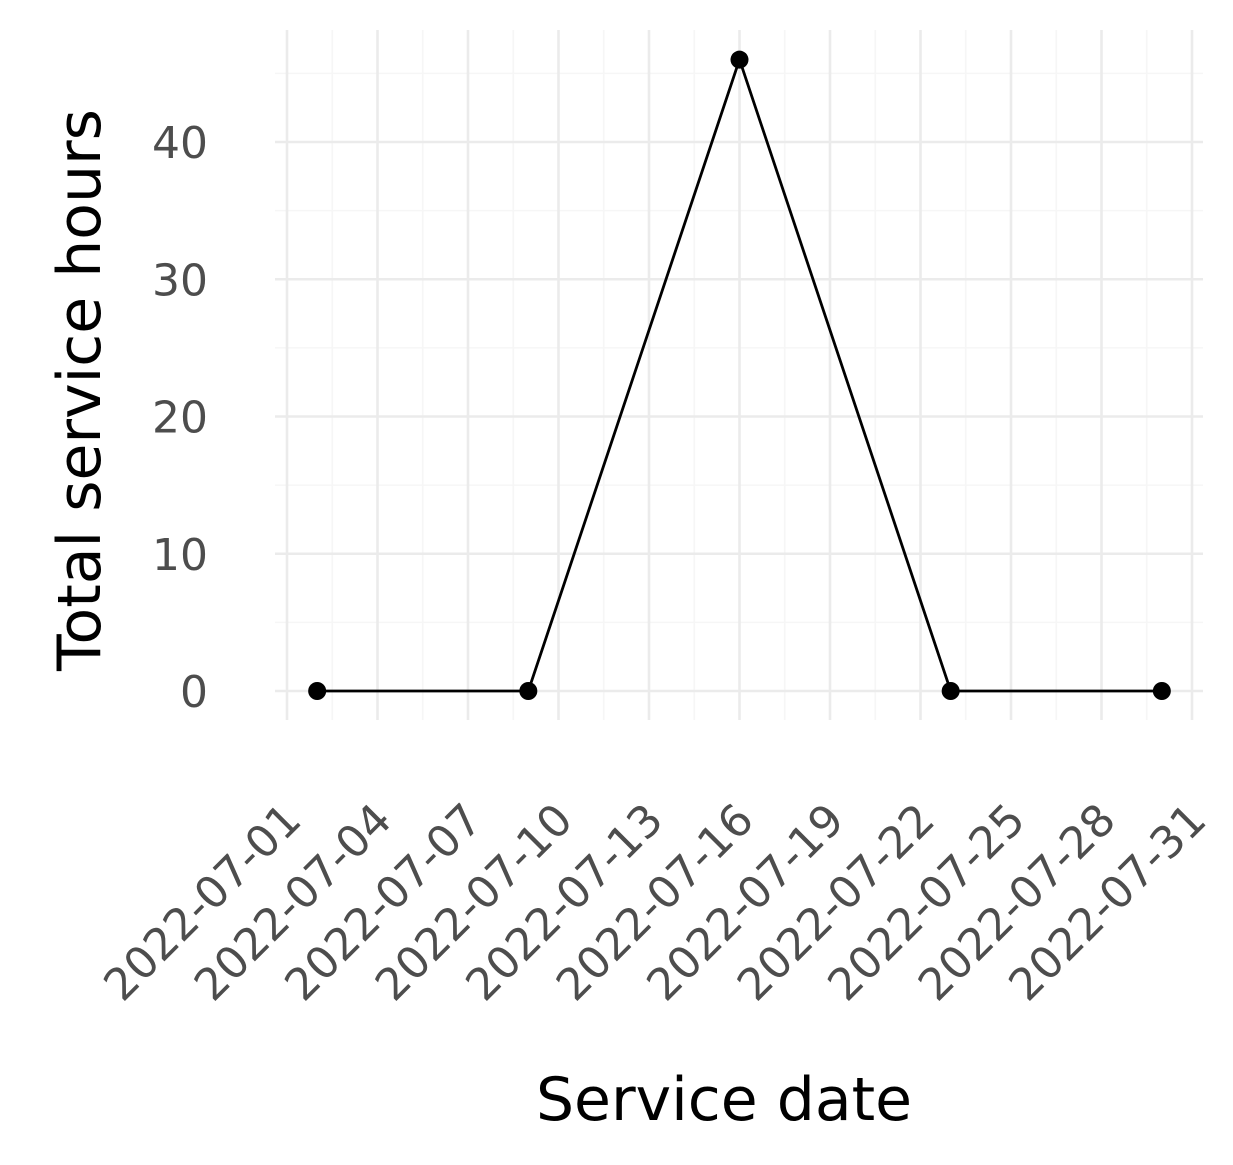 This screenshot has height=1165, width=1233. I want to click on x-axis-title: Service date, so click(724, 1100).